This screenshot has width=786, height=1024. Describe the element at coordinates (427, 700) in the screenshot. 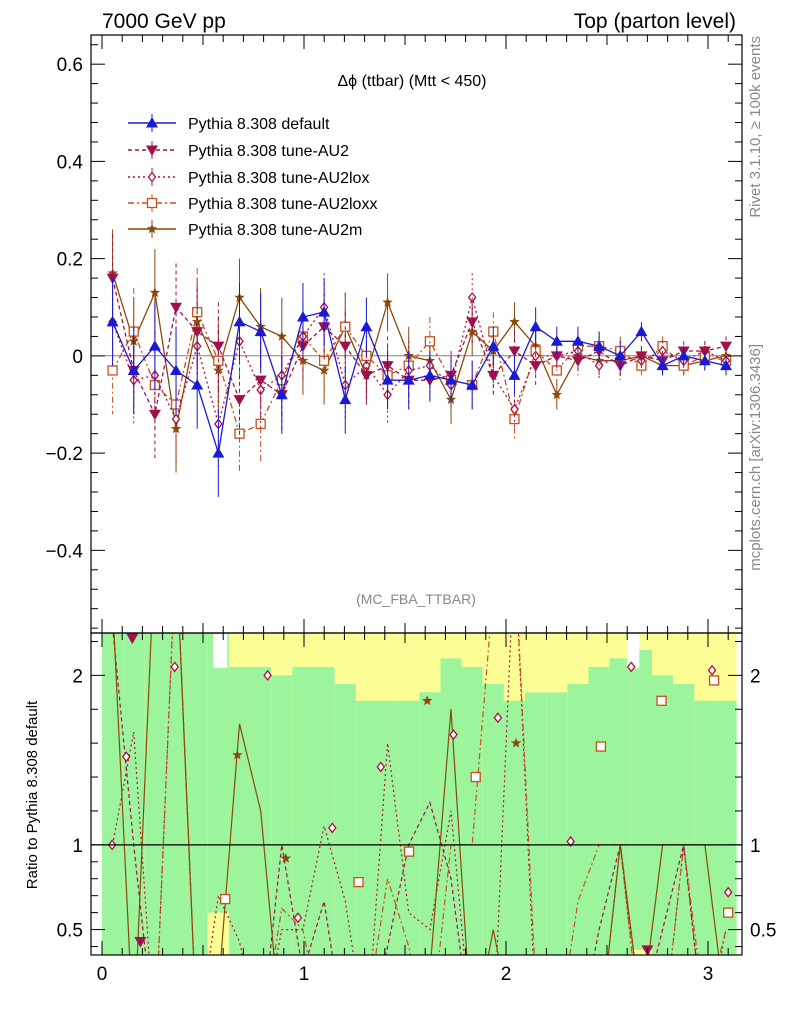

I see `ratio-marker-au2m` at that location.